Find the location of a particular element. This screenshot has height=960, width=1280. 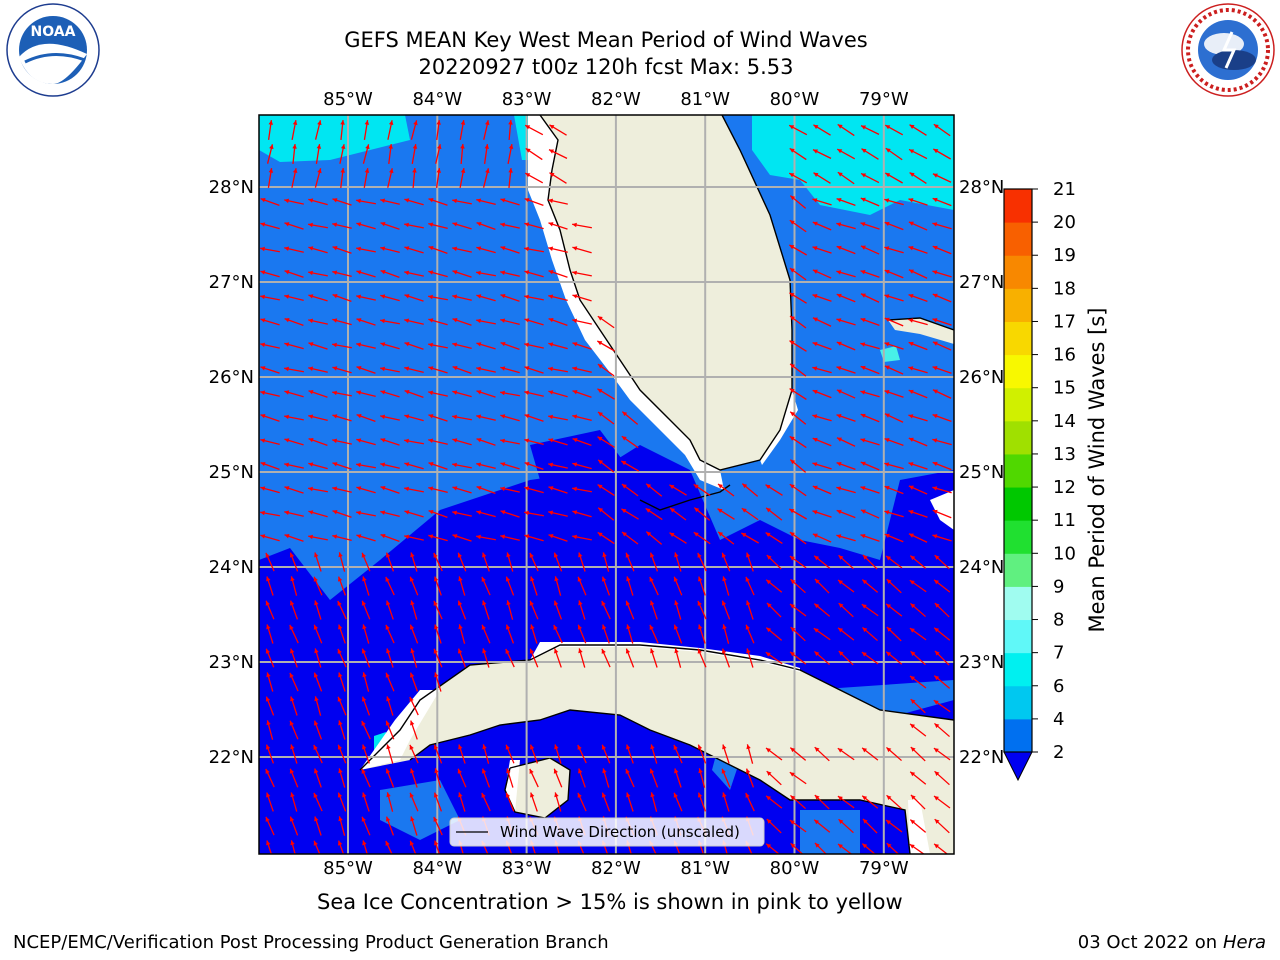

lon-label-bottom: 85°W is located at coordinates (348, 868).